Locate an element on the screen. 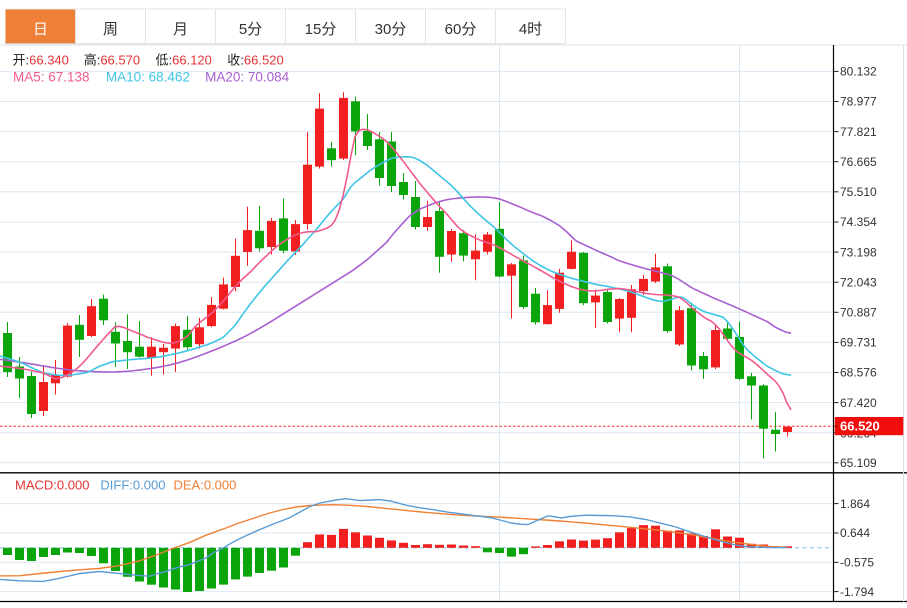  svg-text: 76.665 is located at coordinates (858, 162).